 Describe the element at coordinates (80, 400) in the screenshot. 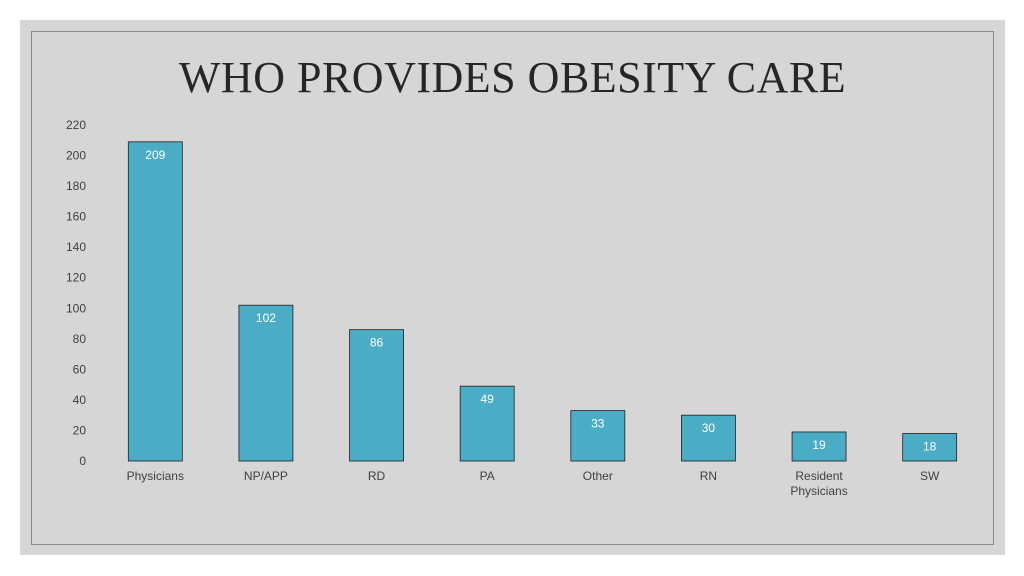

I see `y-tick-label: 40` at that location.